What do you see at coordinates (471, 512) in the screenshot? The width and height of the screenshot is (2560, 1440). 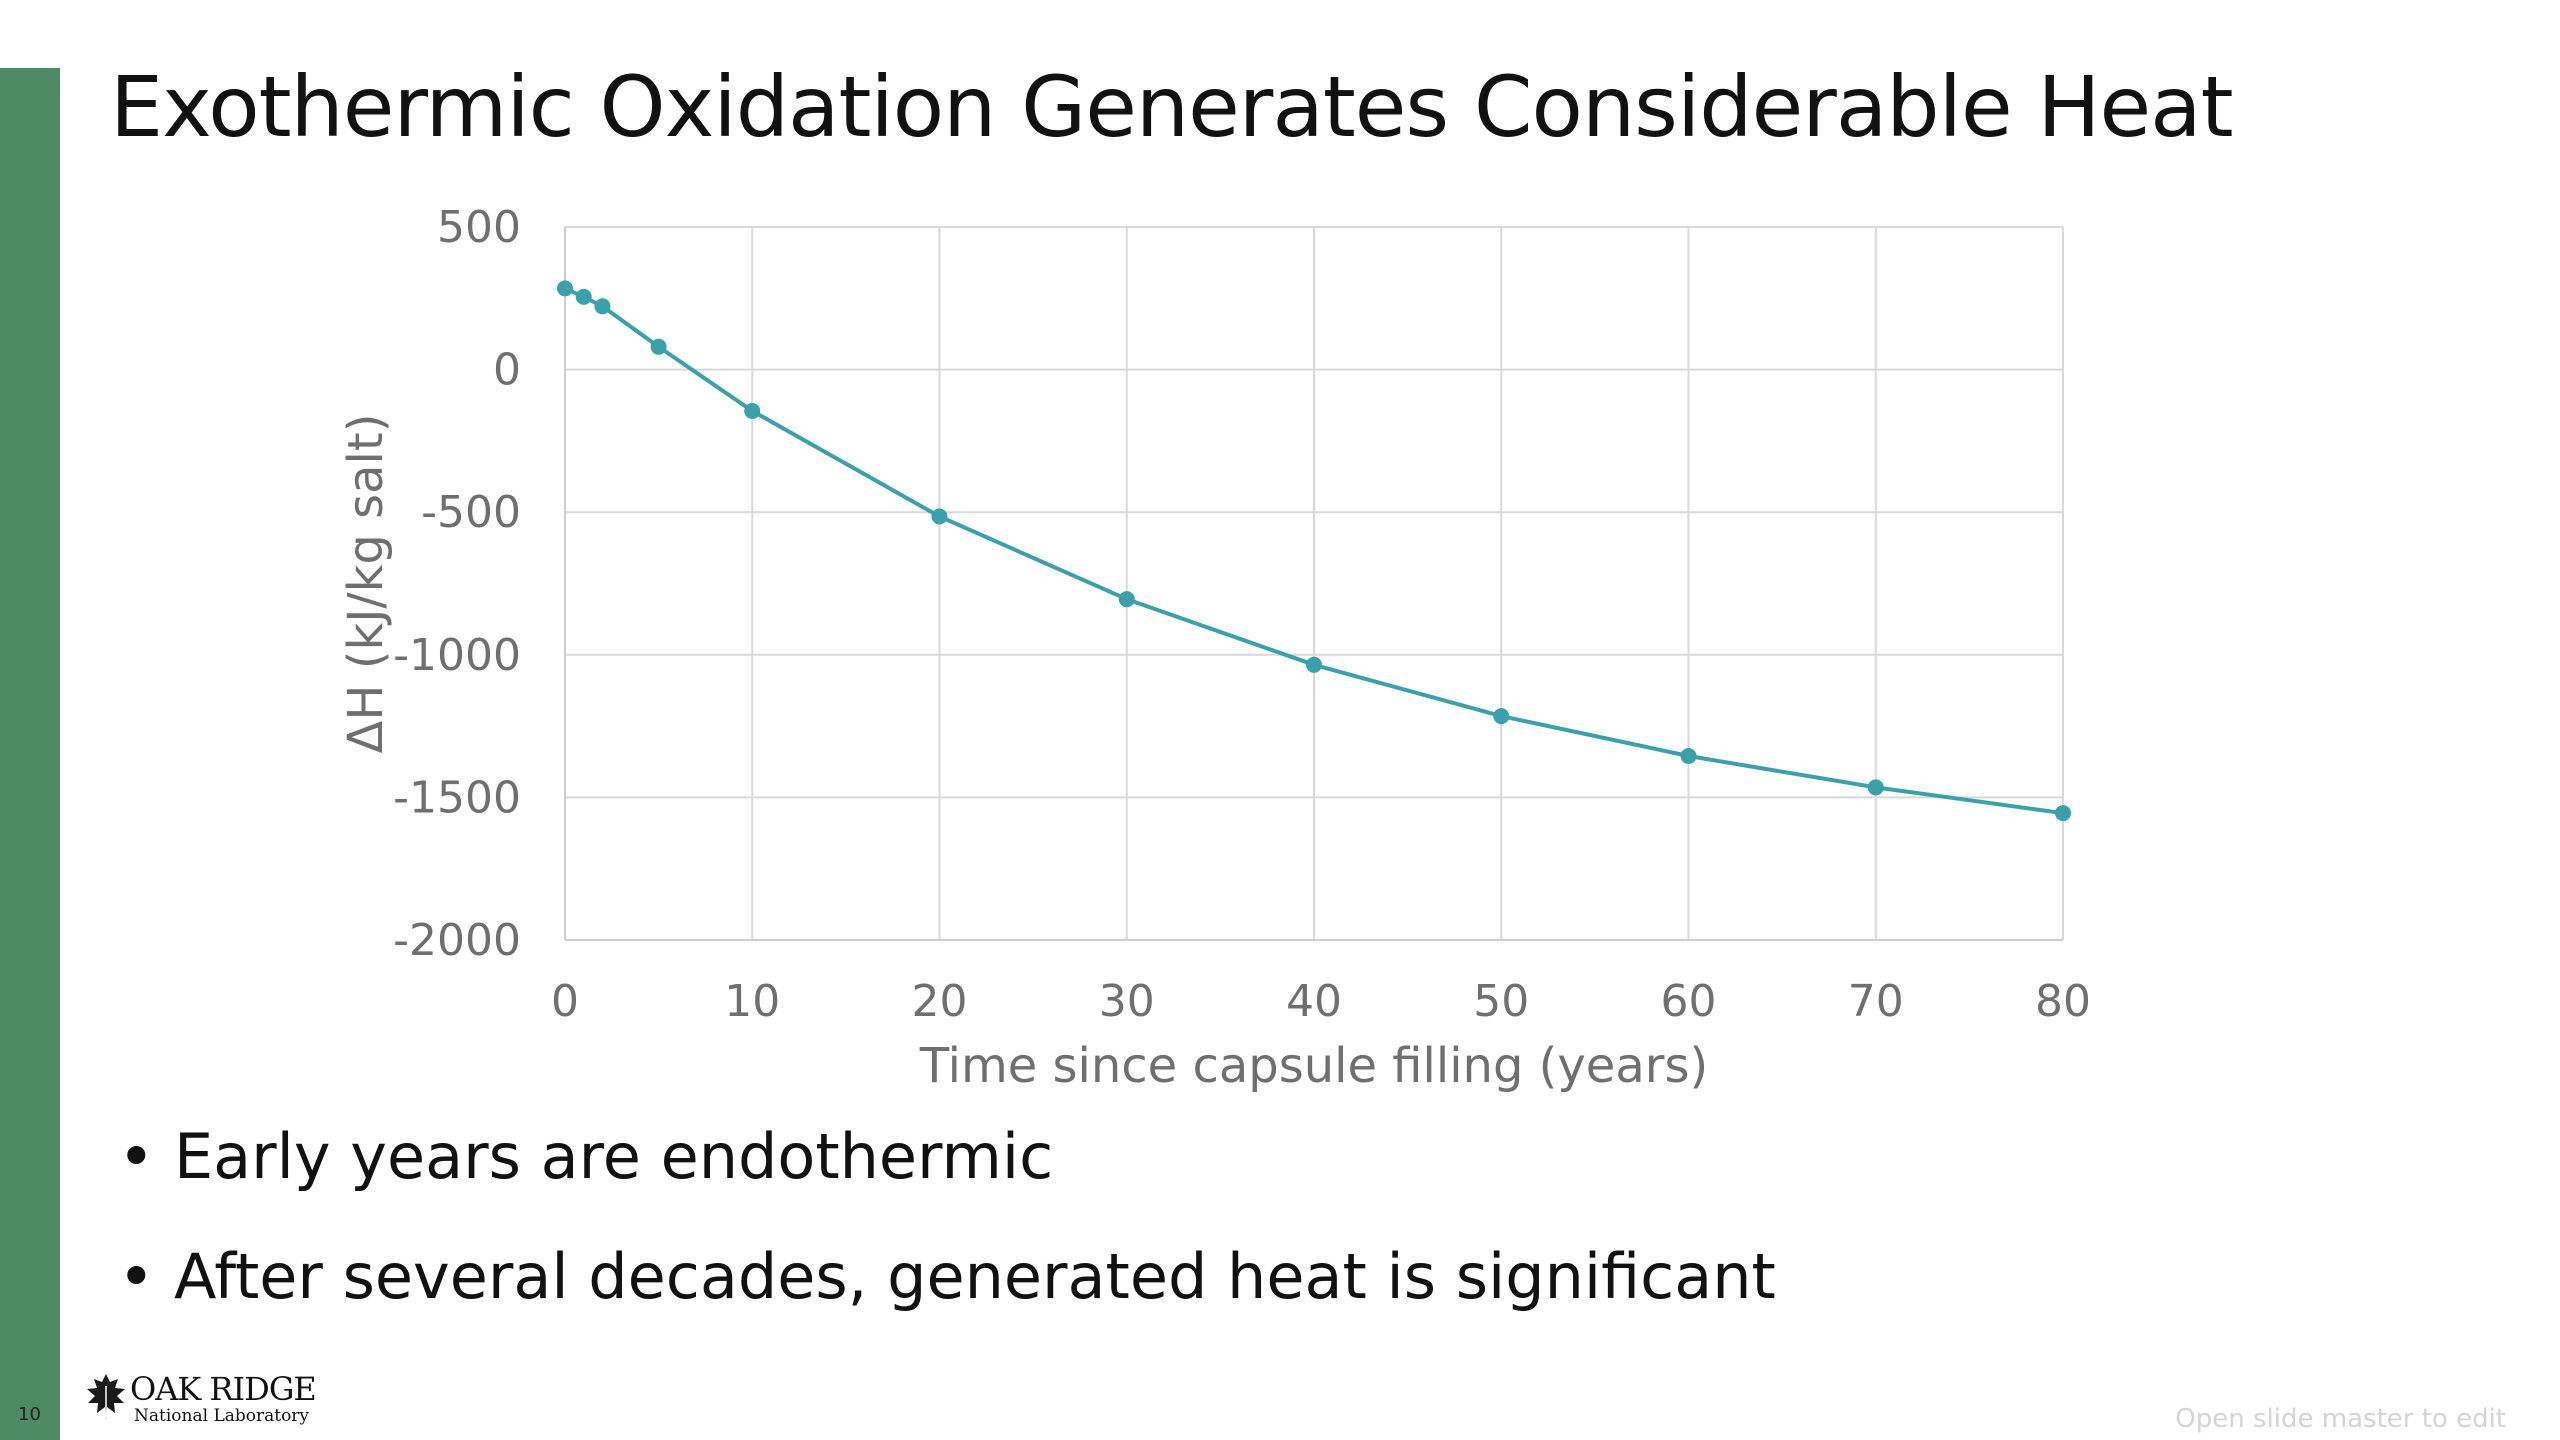 I see `y-tick-label: -500` at bounding box center [471, 512].